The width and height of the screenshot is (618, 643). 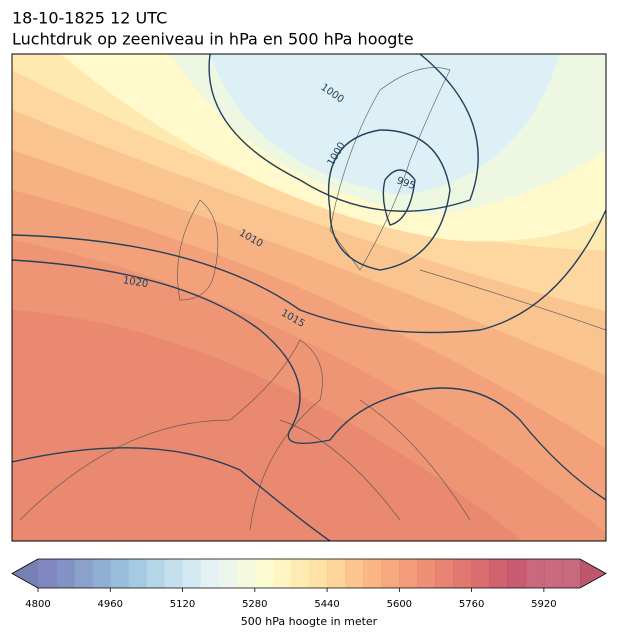 I want to click on colorbar-tick-label: 5600, so click(x=399, y=604).